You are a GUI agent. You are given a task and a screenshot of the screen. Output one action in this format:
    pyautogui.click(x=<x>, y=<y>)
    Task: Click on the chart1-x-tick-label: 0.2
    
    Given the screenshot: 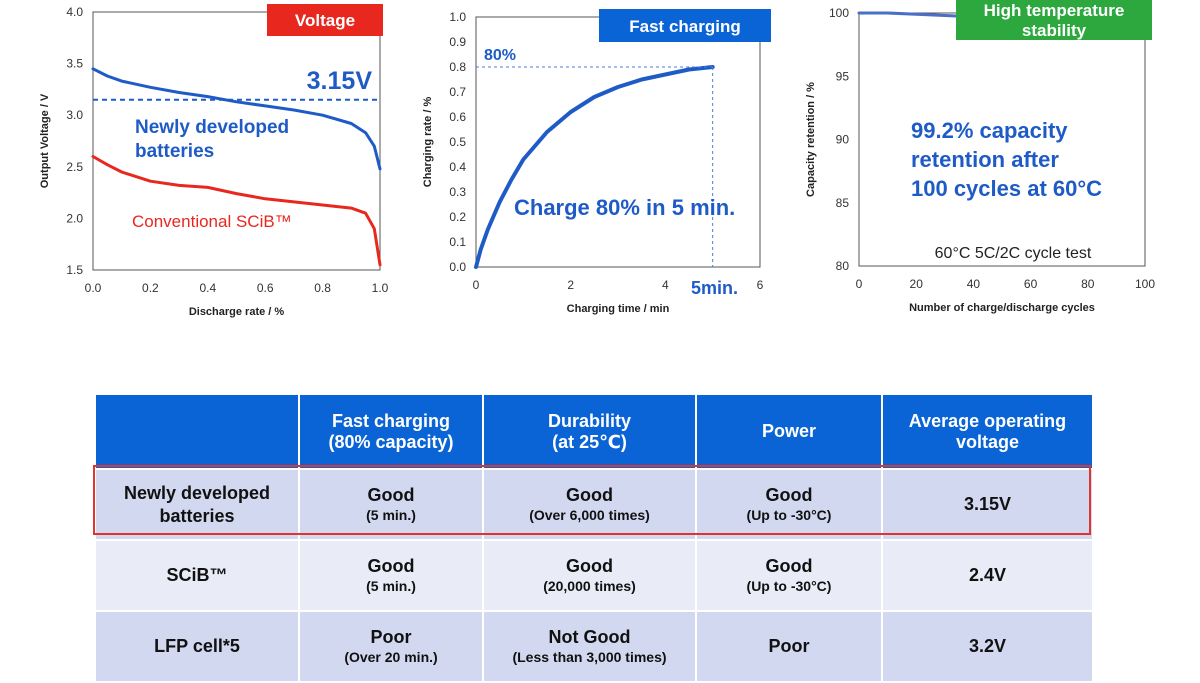 What is the action you would take?
    pyautogui.click(x=150, y=288)
    